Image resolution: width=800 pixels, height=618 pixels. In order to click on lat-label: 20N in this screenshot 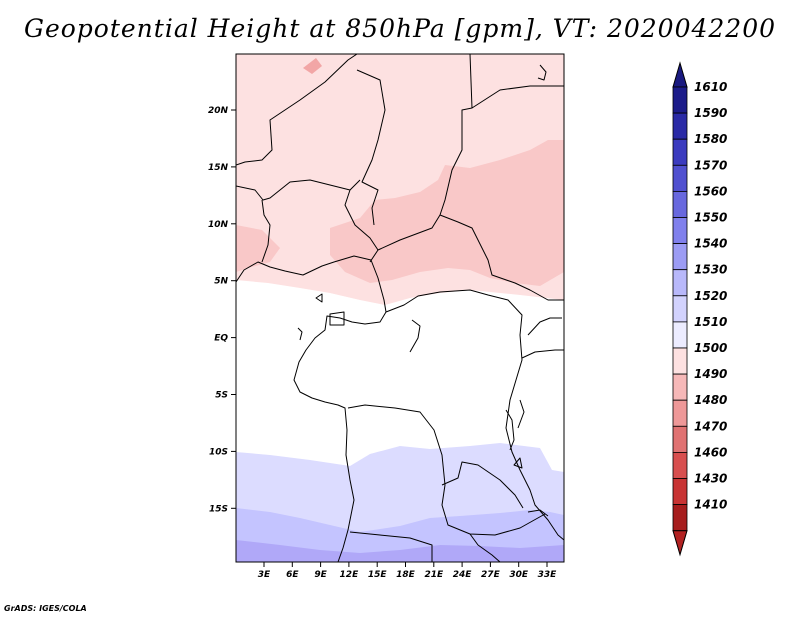, I will do `click(218, 111)`.